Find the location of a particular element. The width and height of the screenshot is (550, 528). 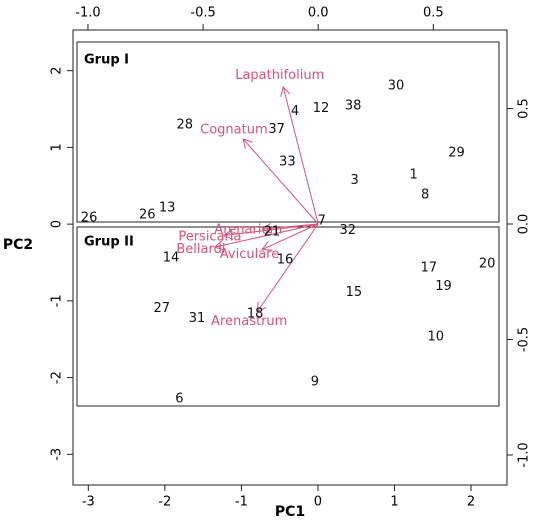

x-tick-label: 1 is located at coordinates (394, 502).